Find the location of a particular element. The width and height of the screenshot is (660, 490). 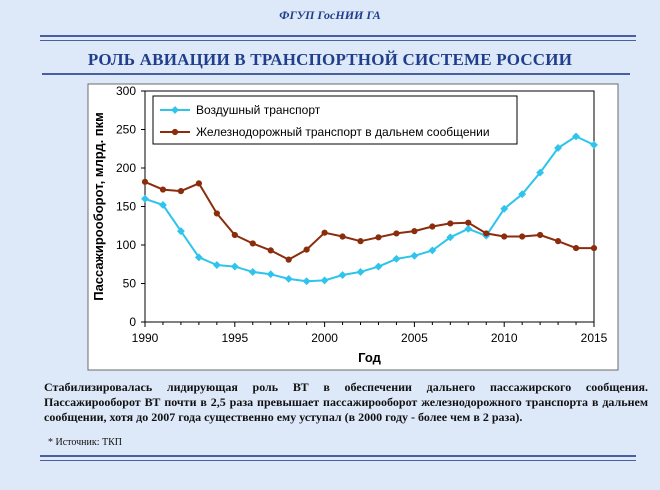

y-tick-label: 50 is located at coordinates (130, 284).